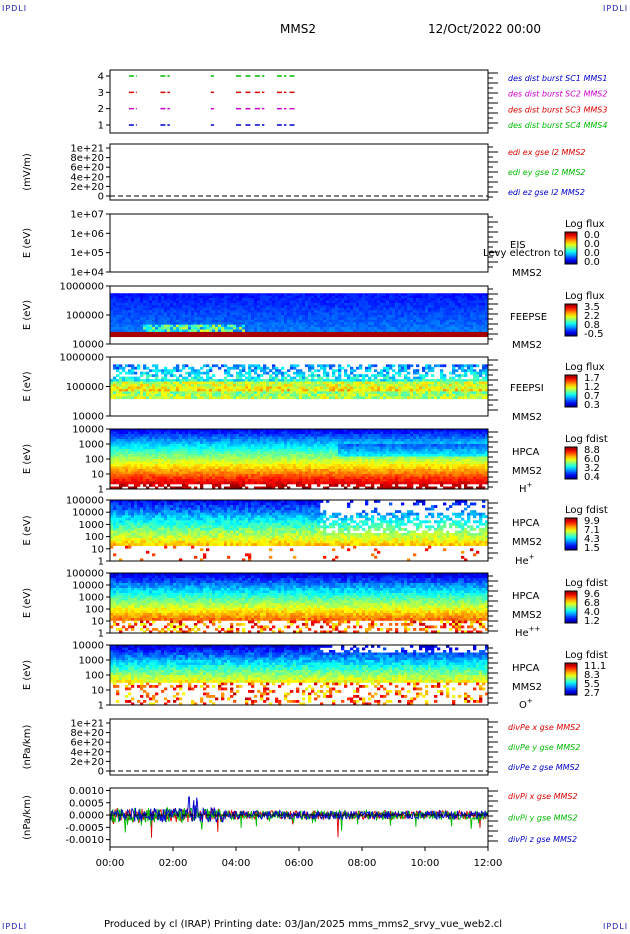  I want to click on panel-hpca_o-ytick-label-0: 10000, so click(88, 646).